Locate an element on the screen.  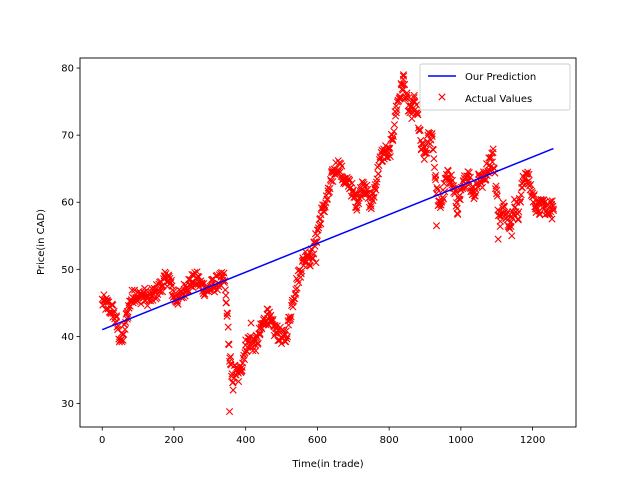
legend: Our Prediction Actual Values is located at coordinates (495, 87).